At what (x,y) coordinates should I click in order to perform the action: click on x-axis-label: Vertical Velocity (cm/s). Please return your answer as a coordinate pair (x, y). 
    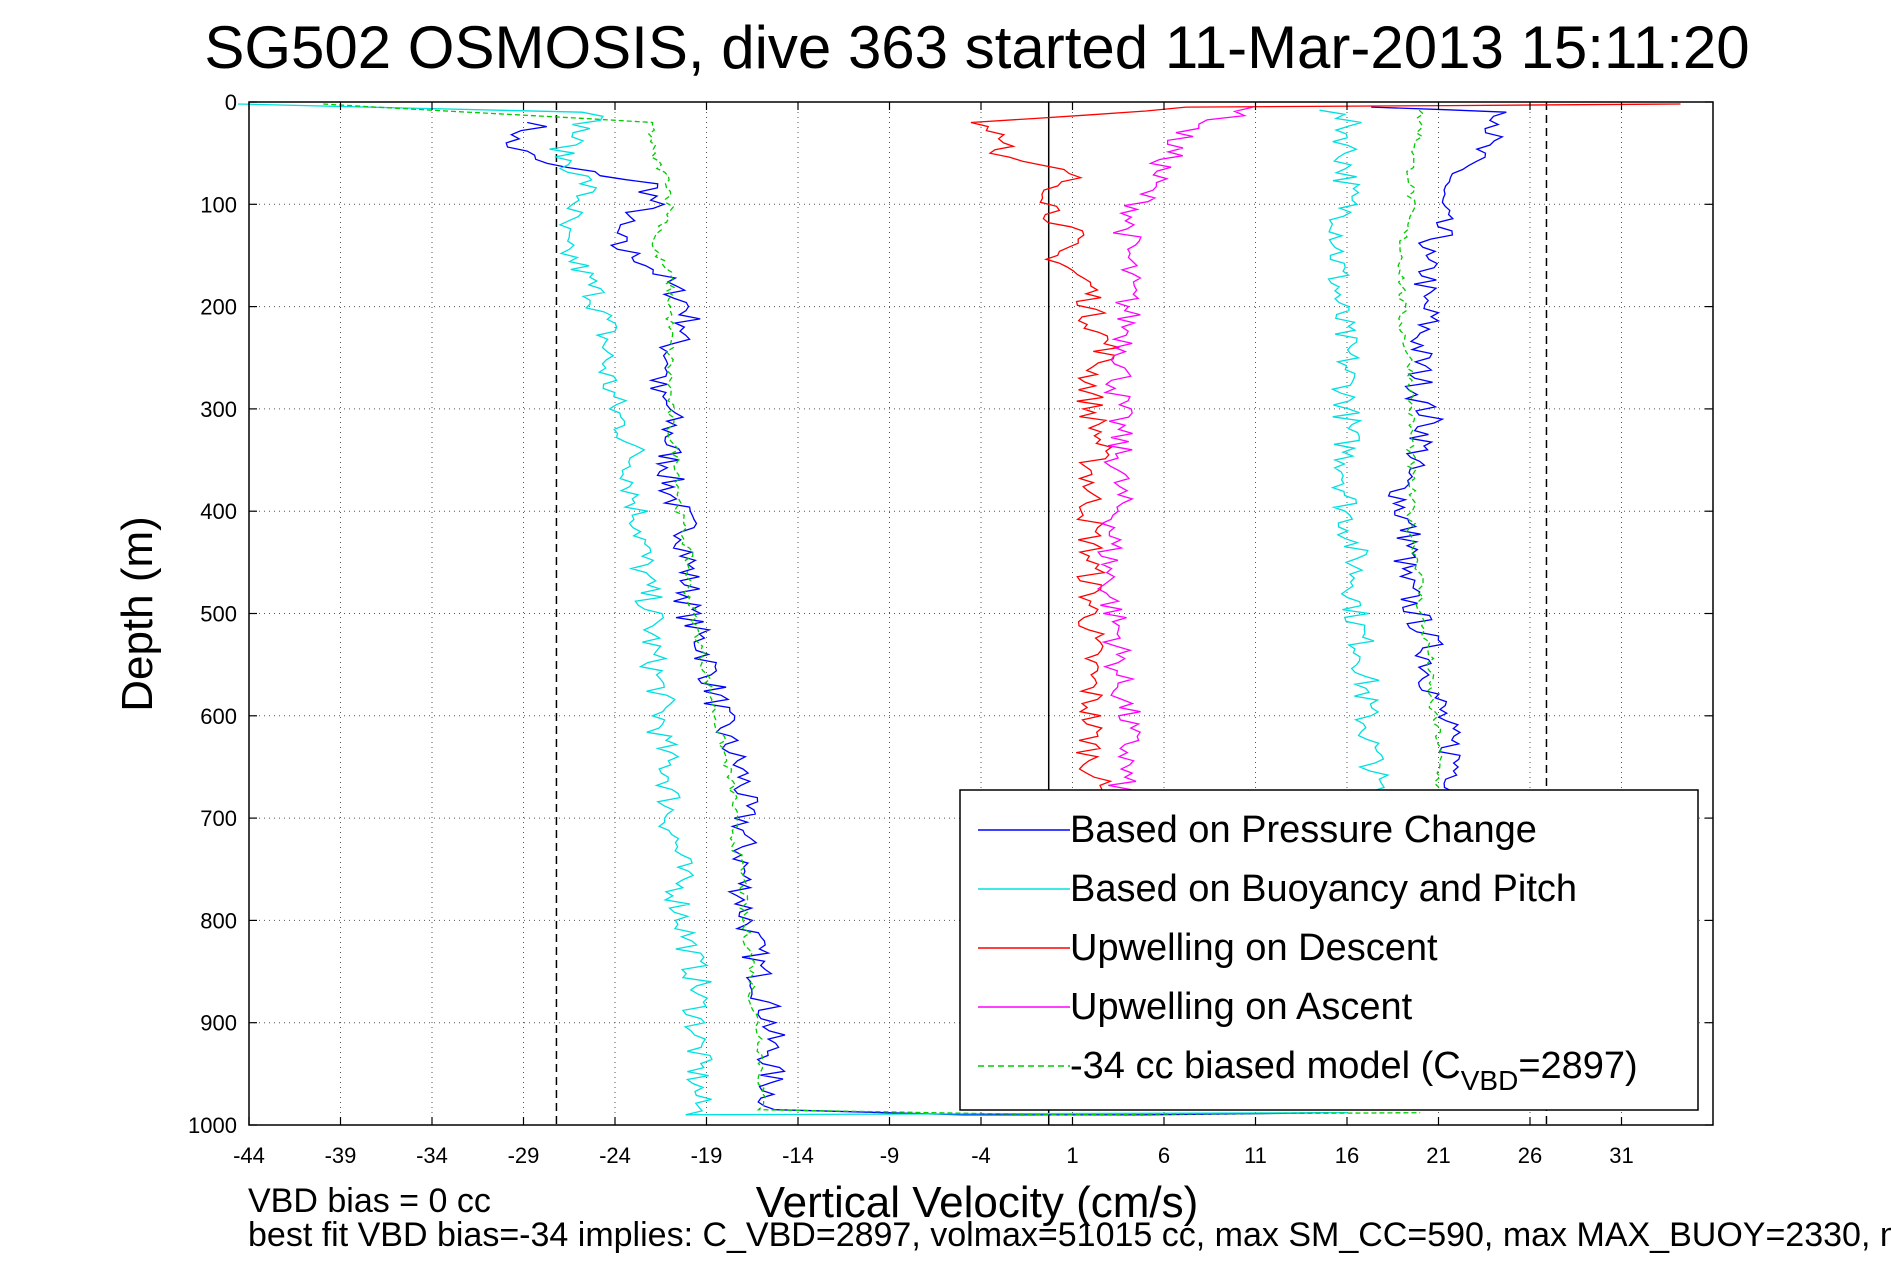
    Looking at the image, I should click on (977, 1202).